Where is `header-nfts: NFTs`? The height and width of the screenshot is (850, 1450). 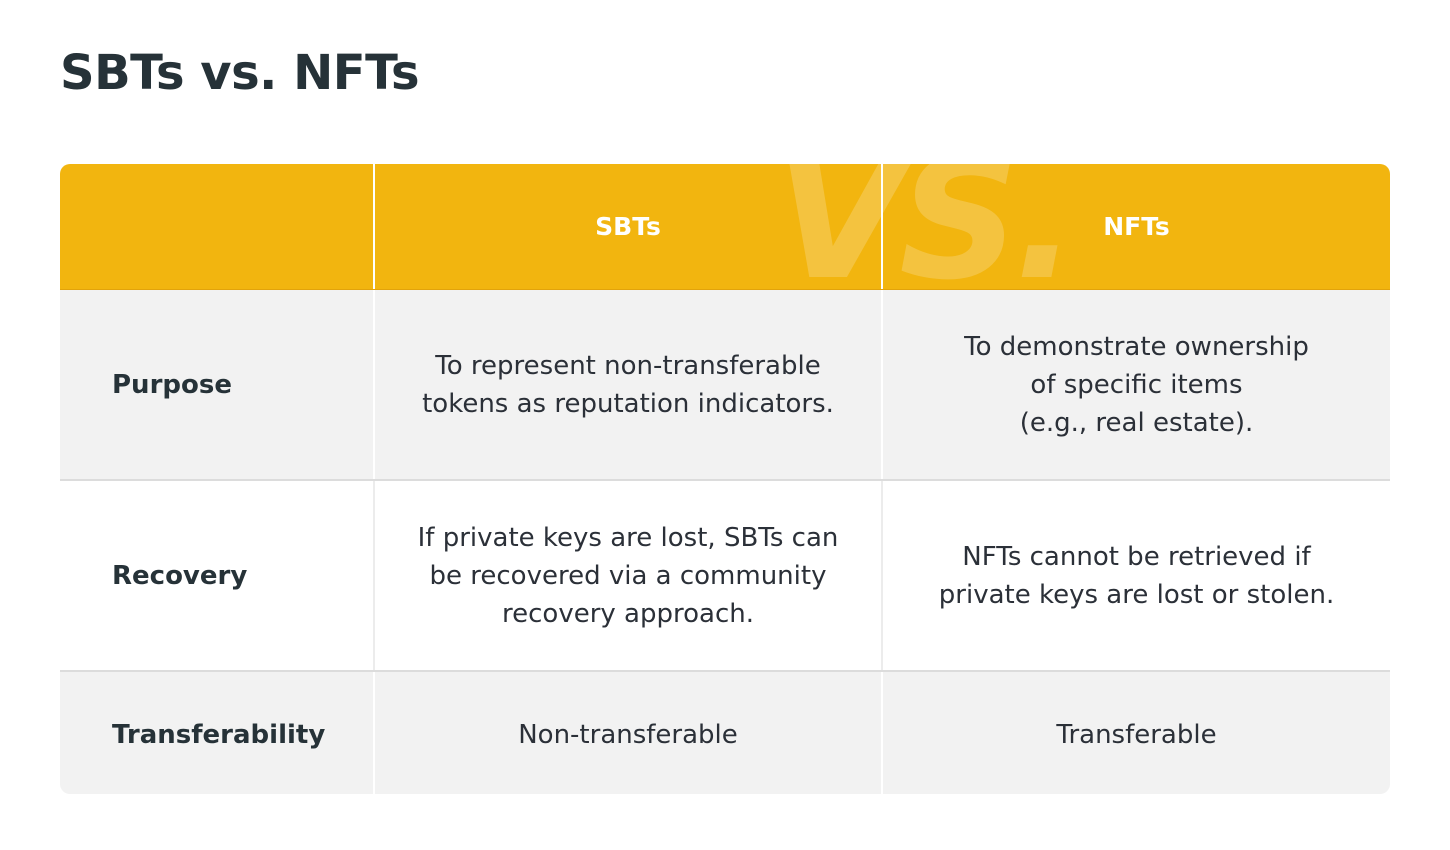 header-nfts: NFTs is located at coordinates (1135, 226).